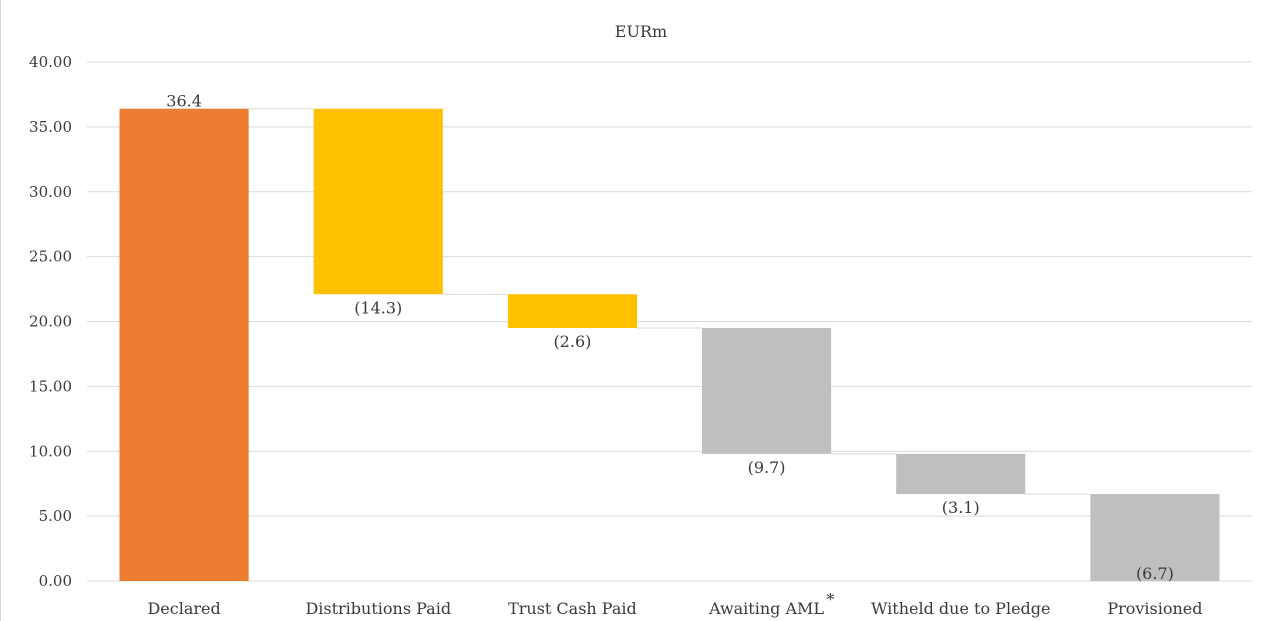 This screenshot has height=621, width=1266. Describe the element at coordinates (961, 474) in the screenshot. I see `bar-witheld-due-to-pledge` at that location.